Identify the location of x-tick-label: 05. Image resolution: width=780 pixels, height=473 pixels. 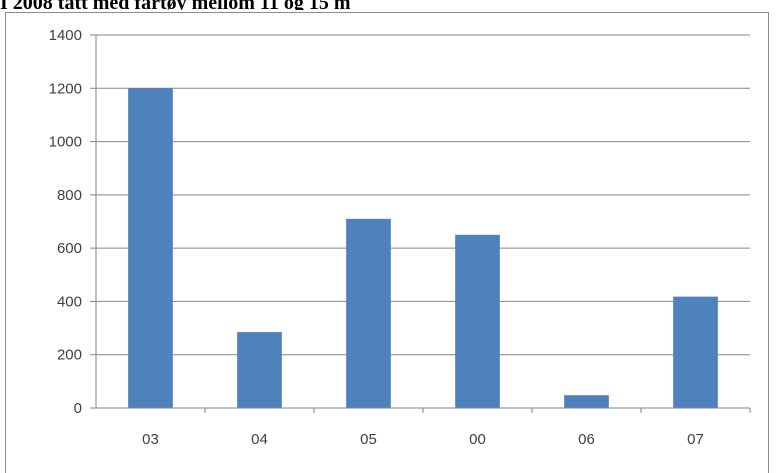
(368, 439).